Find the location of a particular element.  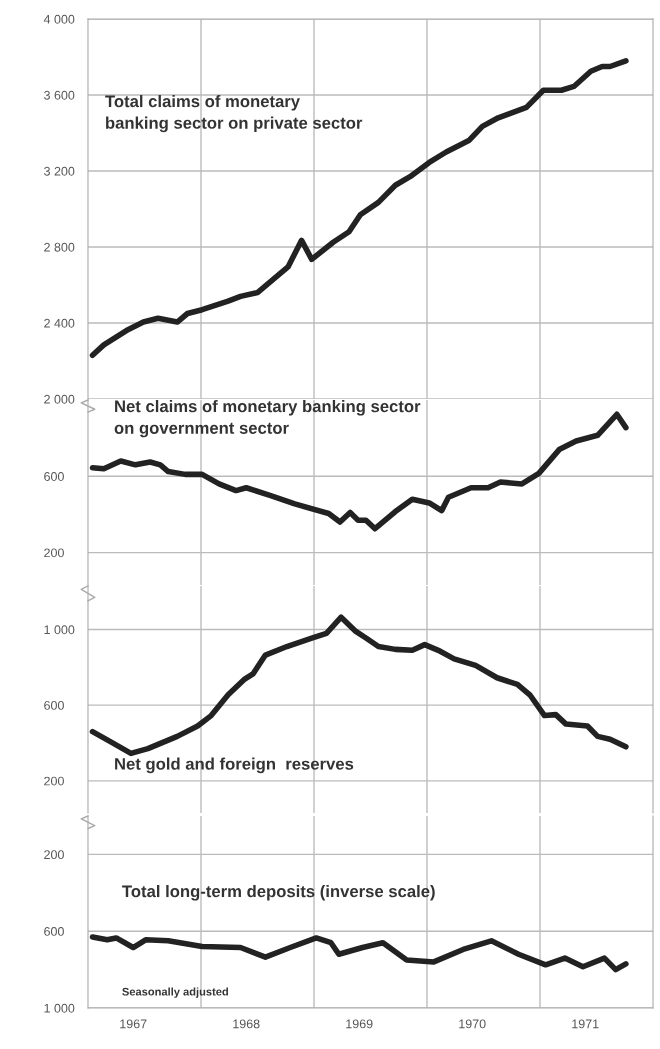

x-tick-label: 1967 is located at coordinates (133, 1024).